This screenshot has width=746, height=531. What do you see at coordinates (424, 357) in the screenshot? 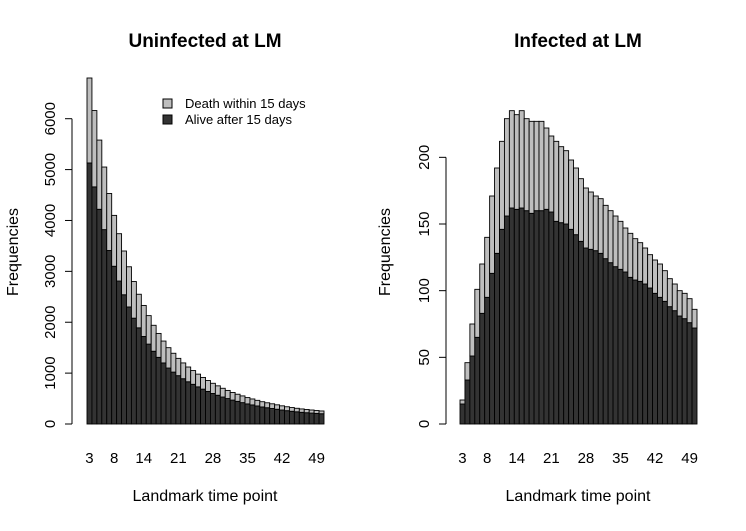
I see `y-tick-label: 50` at bounding box center [424, 357].